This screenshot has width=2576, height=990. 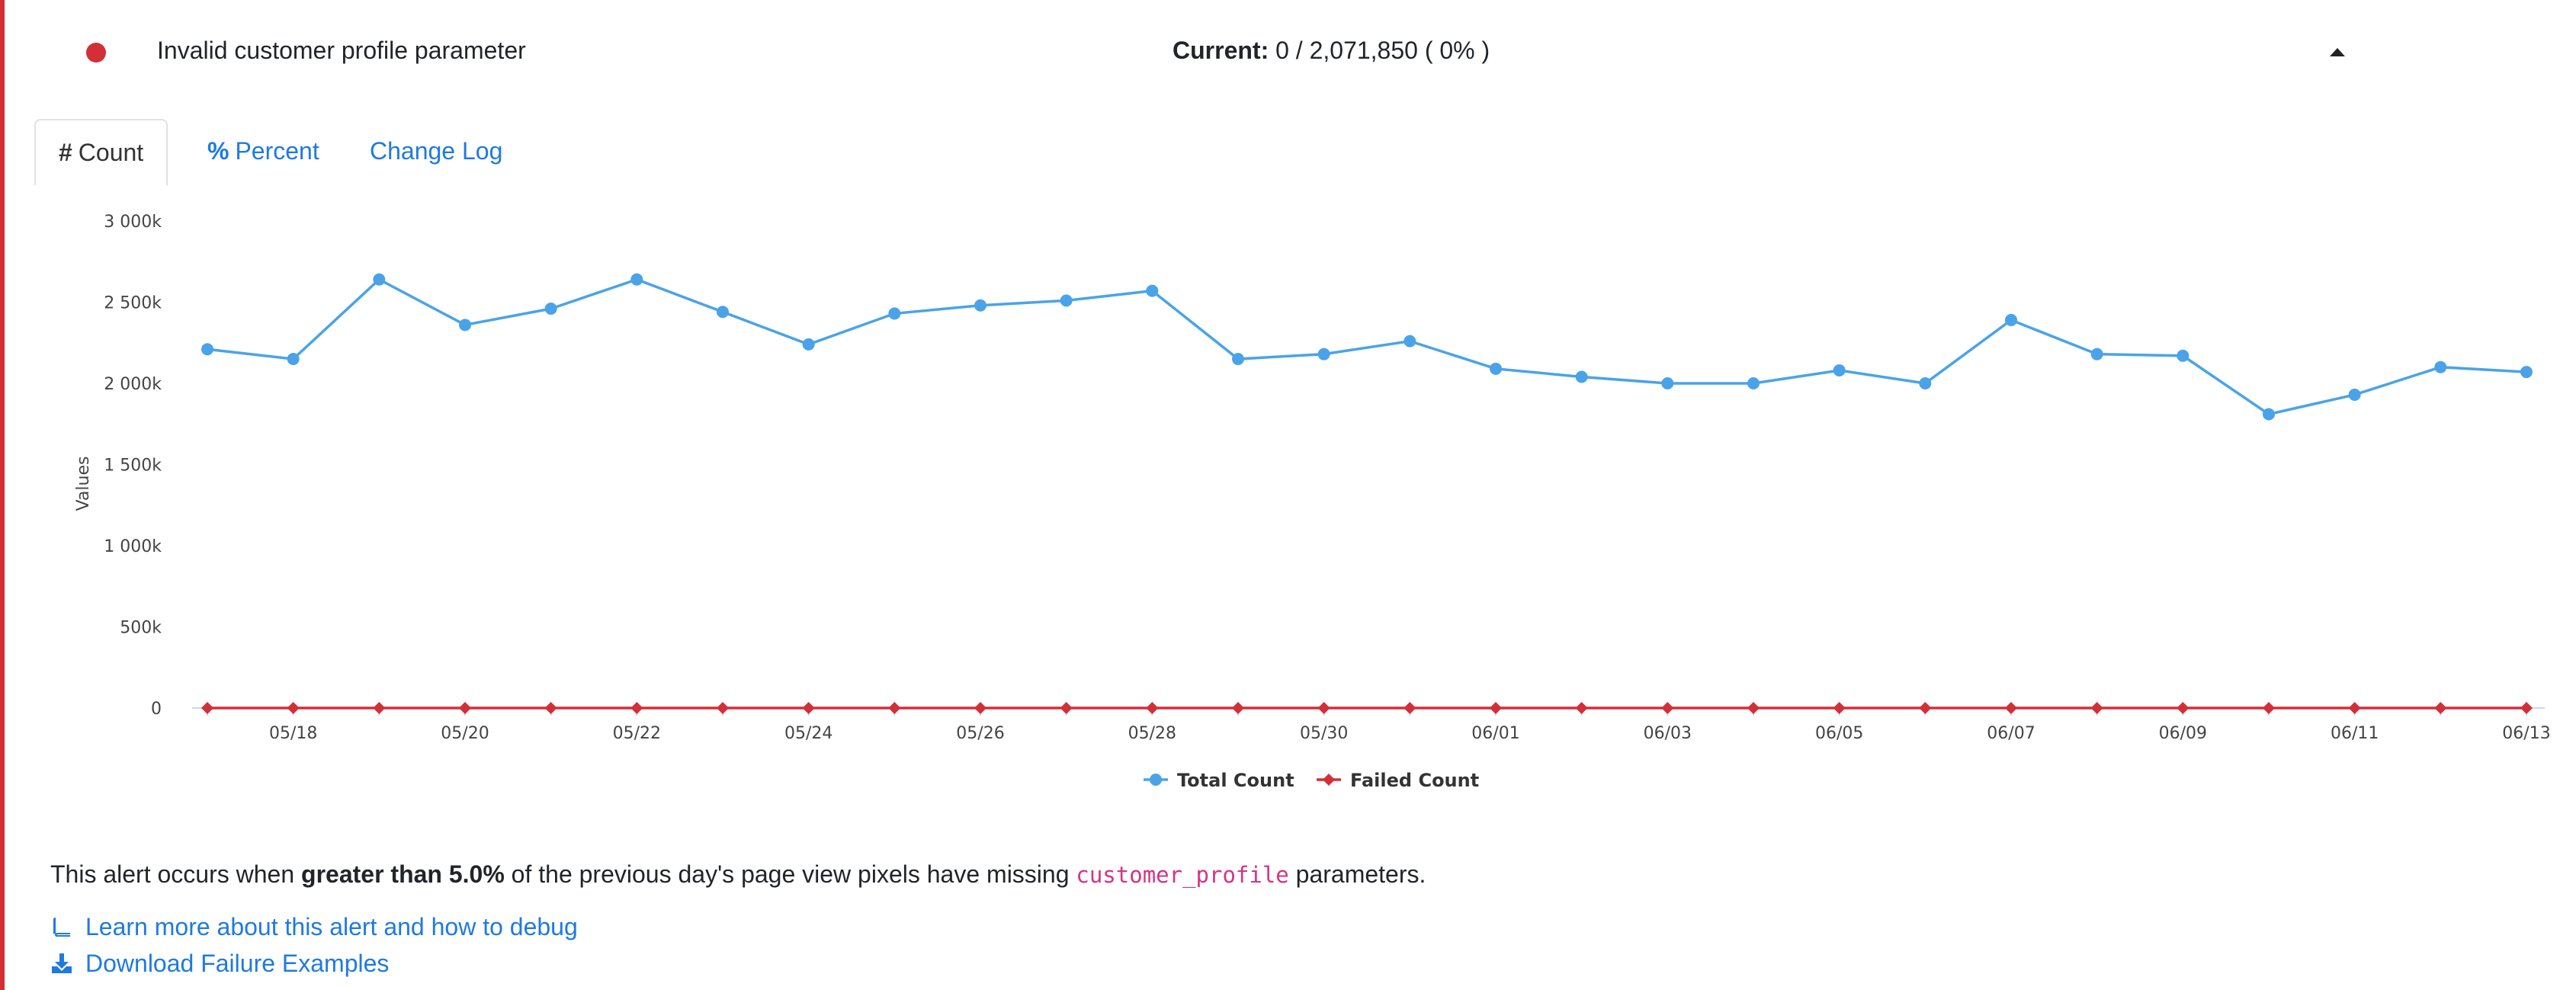 I want to click on current-value: 0 / 2,071,850 ( 0% ), so click(x=1382, y=50).